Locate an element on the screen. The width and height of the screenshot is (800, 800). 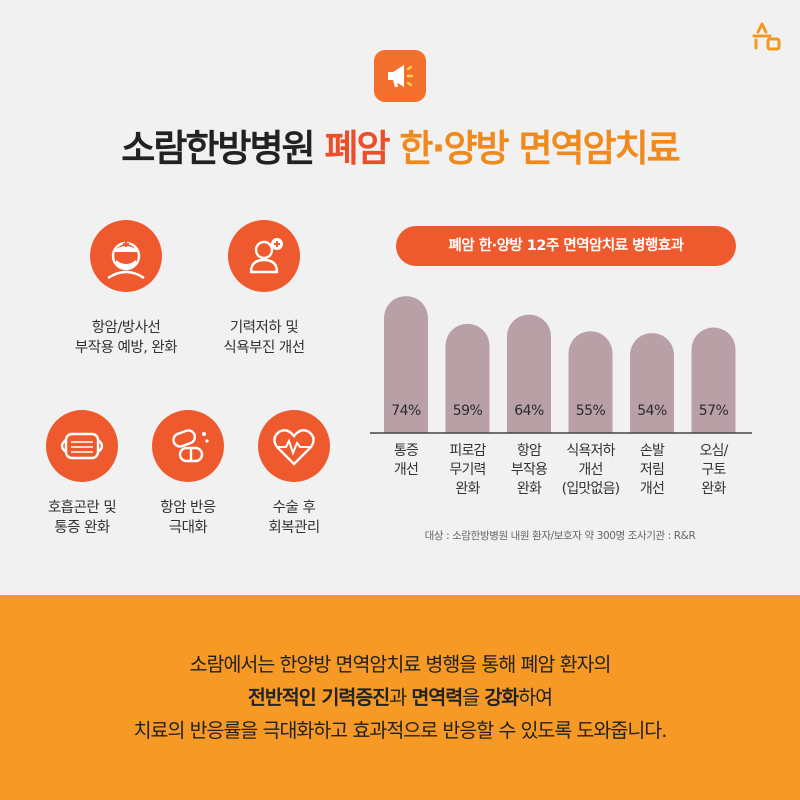
footer-emphasis-2: 면역력 is located at coordinates (437, 697).